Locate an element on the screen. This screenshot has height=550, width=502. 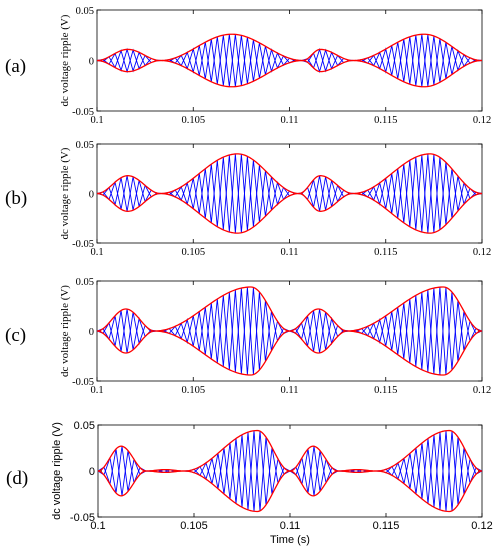
panel-label: (b) is located at coordinates (16, 198).